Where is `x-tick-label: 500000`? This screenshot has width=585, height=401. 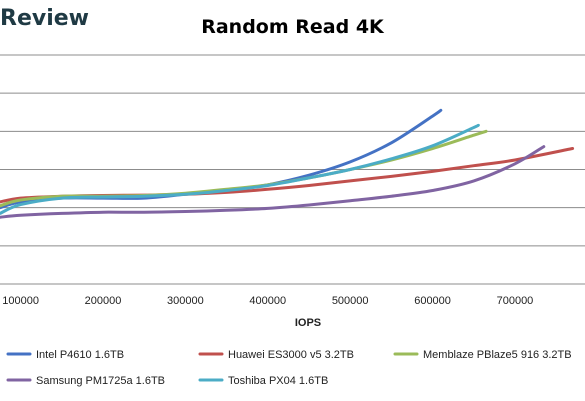
x-tick-label: 500000 is located at coordinates (350, 301).